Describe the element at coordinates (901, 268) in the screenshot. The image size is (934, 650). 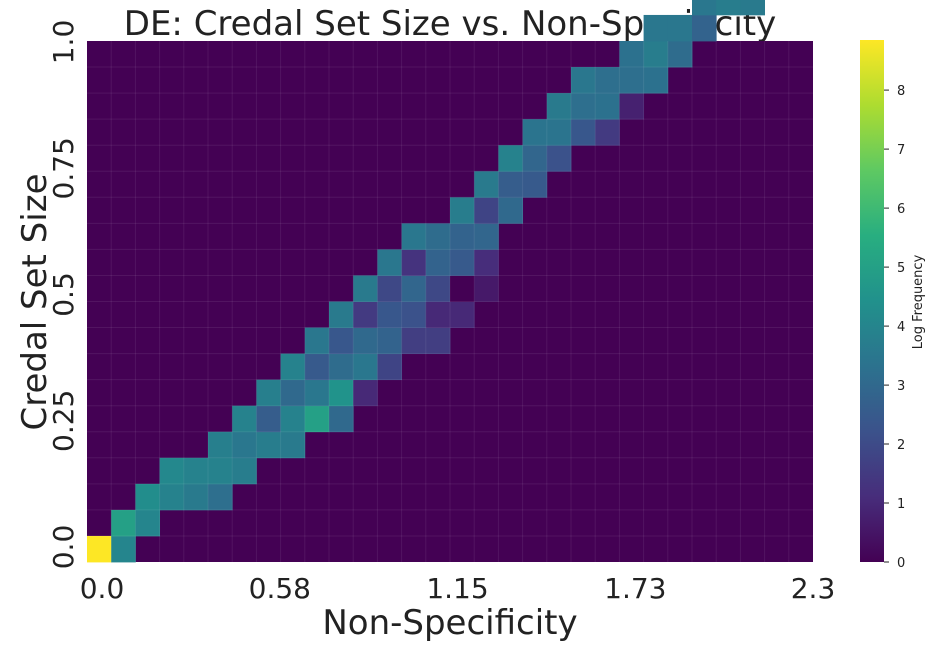
I see `colorbar-tick-label: 5` at that location.